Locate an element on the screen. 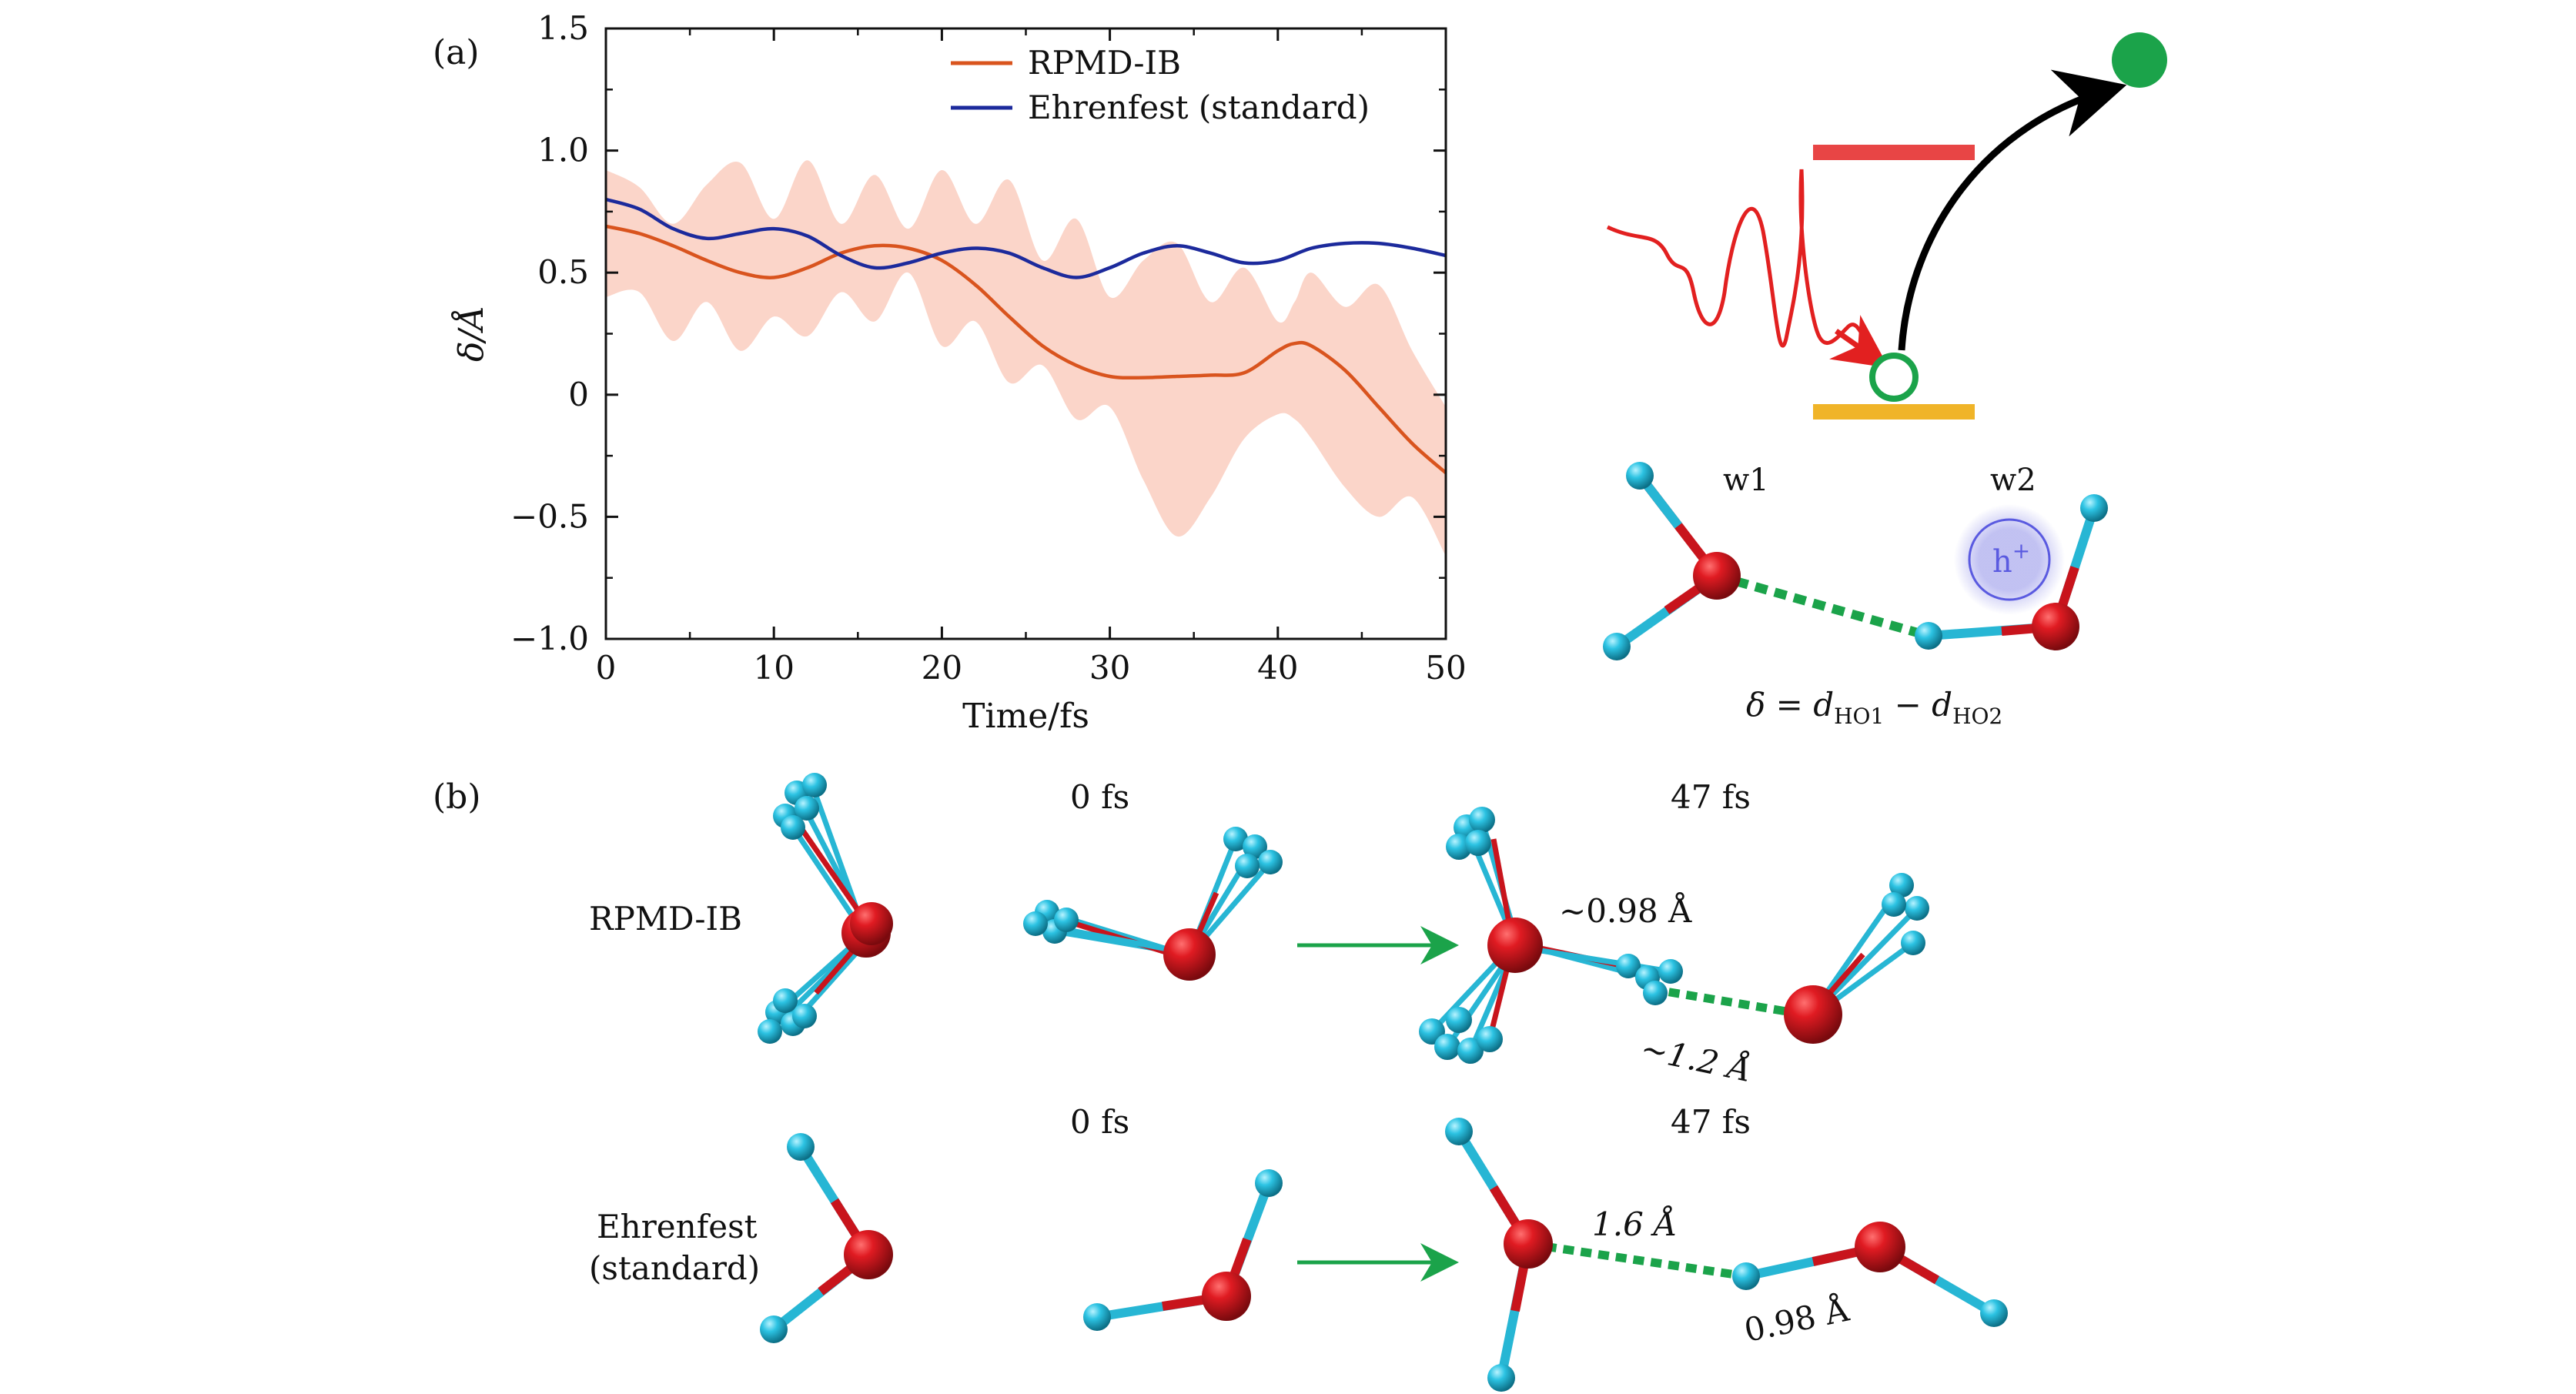 Image resolution: width=2576 pixels, height=1394 pixels. row-label-rpmd: RPMD-IB is located at coordinates (665, 919).